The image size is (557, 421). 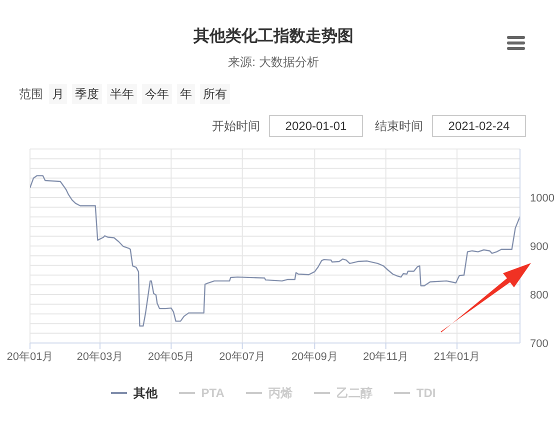 I want to click on x-tick-label: 20年01月, so click(x=30, y=356).